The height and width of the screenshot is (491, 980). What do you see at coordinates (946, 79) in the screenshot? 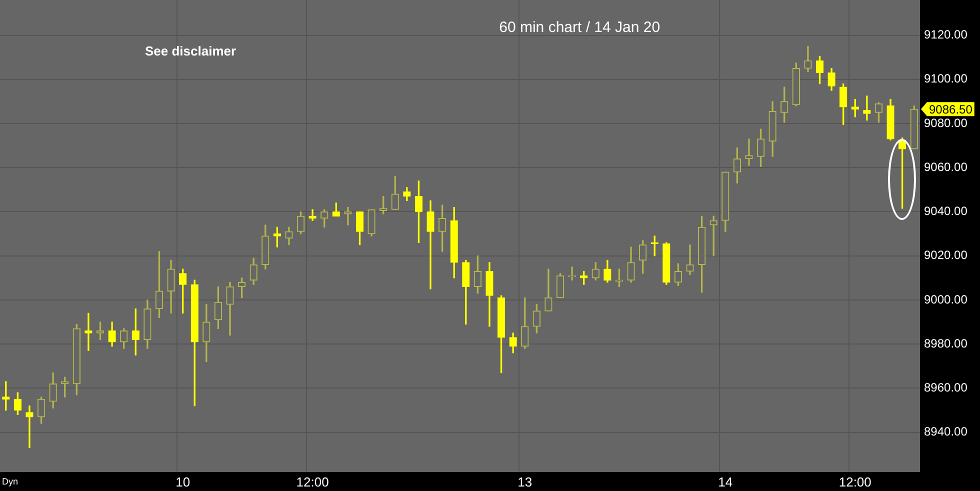
I see `y-tick-label: 9100.00` at bounding box center [946, 79].